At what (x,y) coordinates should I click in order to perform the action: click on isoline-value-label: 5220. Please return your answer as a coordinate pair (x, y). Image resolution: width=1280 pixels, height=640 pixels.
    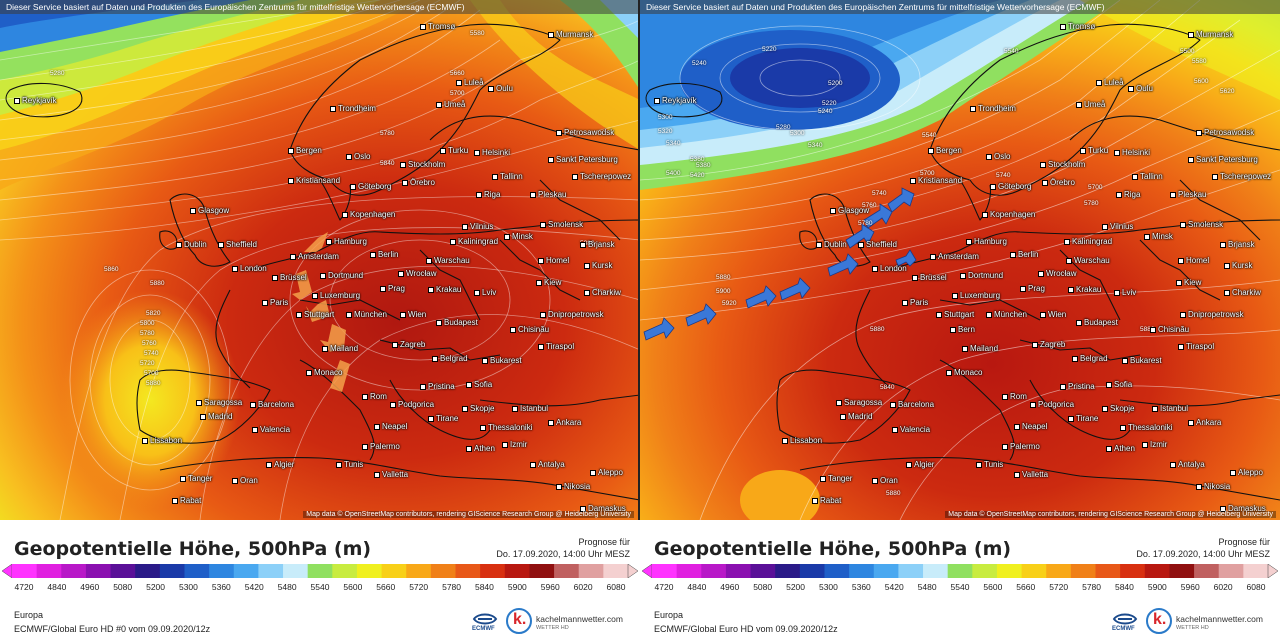
    Looking at the image, I should click on (829, 103).